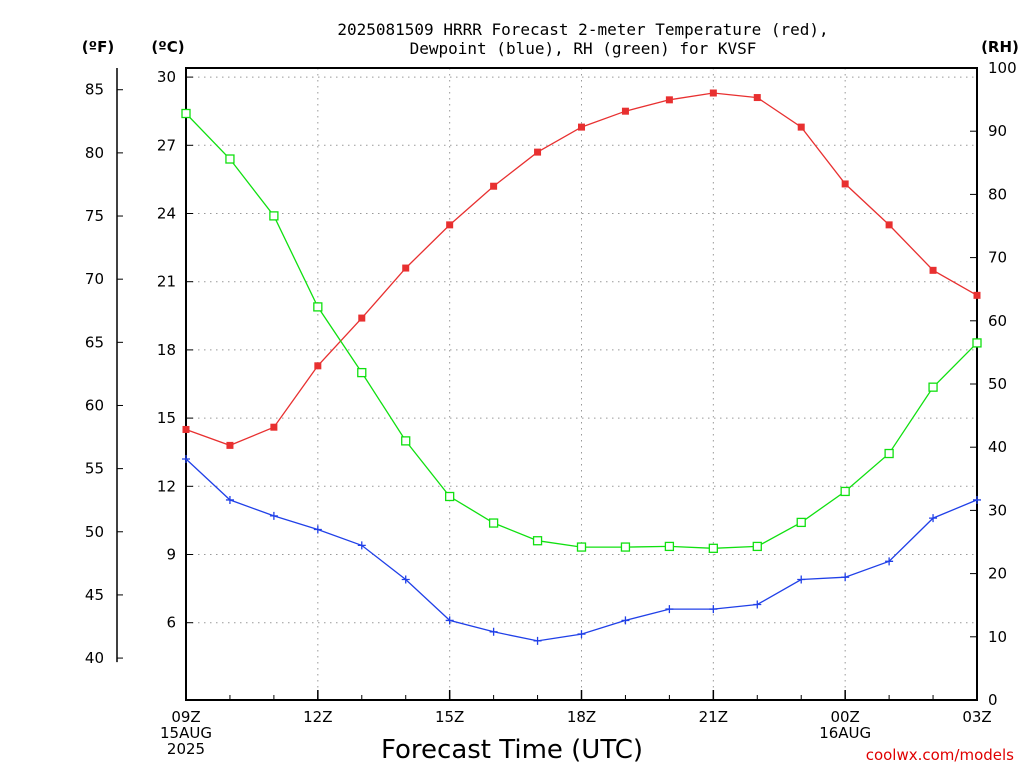 The image size is (1024, 768). I want to click on rh-tick-label: 0, so click(993, 700).